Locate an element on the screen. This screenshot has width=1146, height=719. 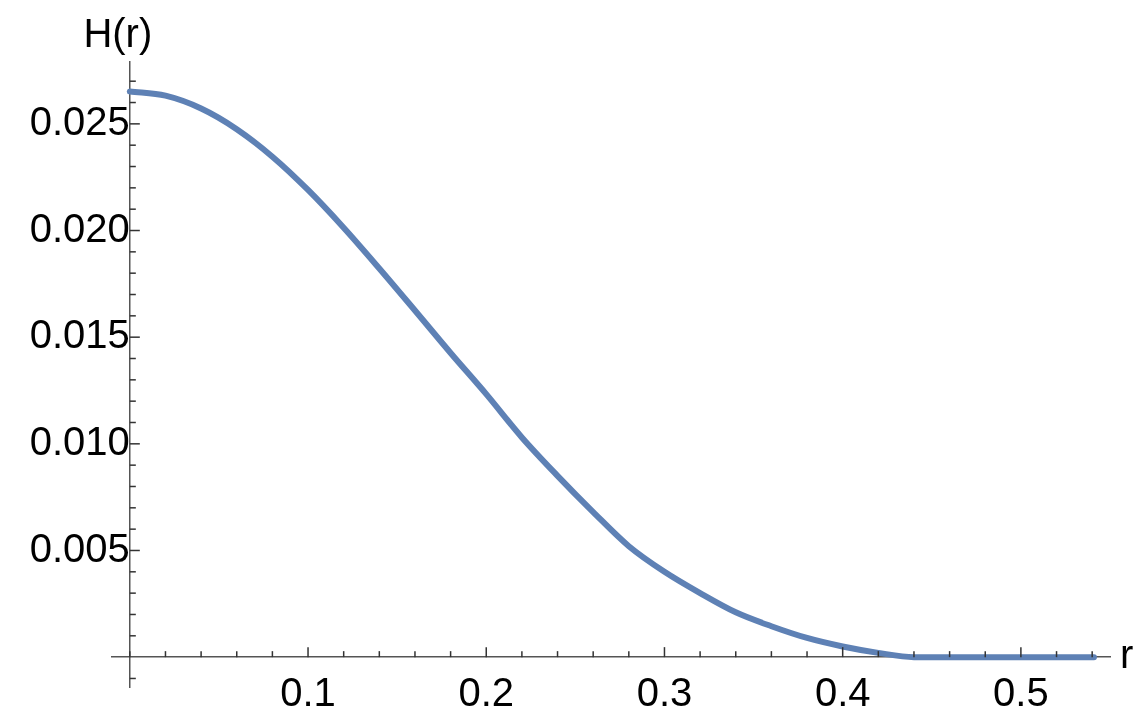
x-tick-label: 0.2 is located at coordinates (486, 692).